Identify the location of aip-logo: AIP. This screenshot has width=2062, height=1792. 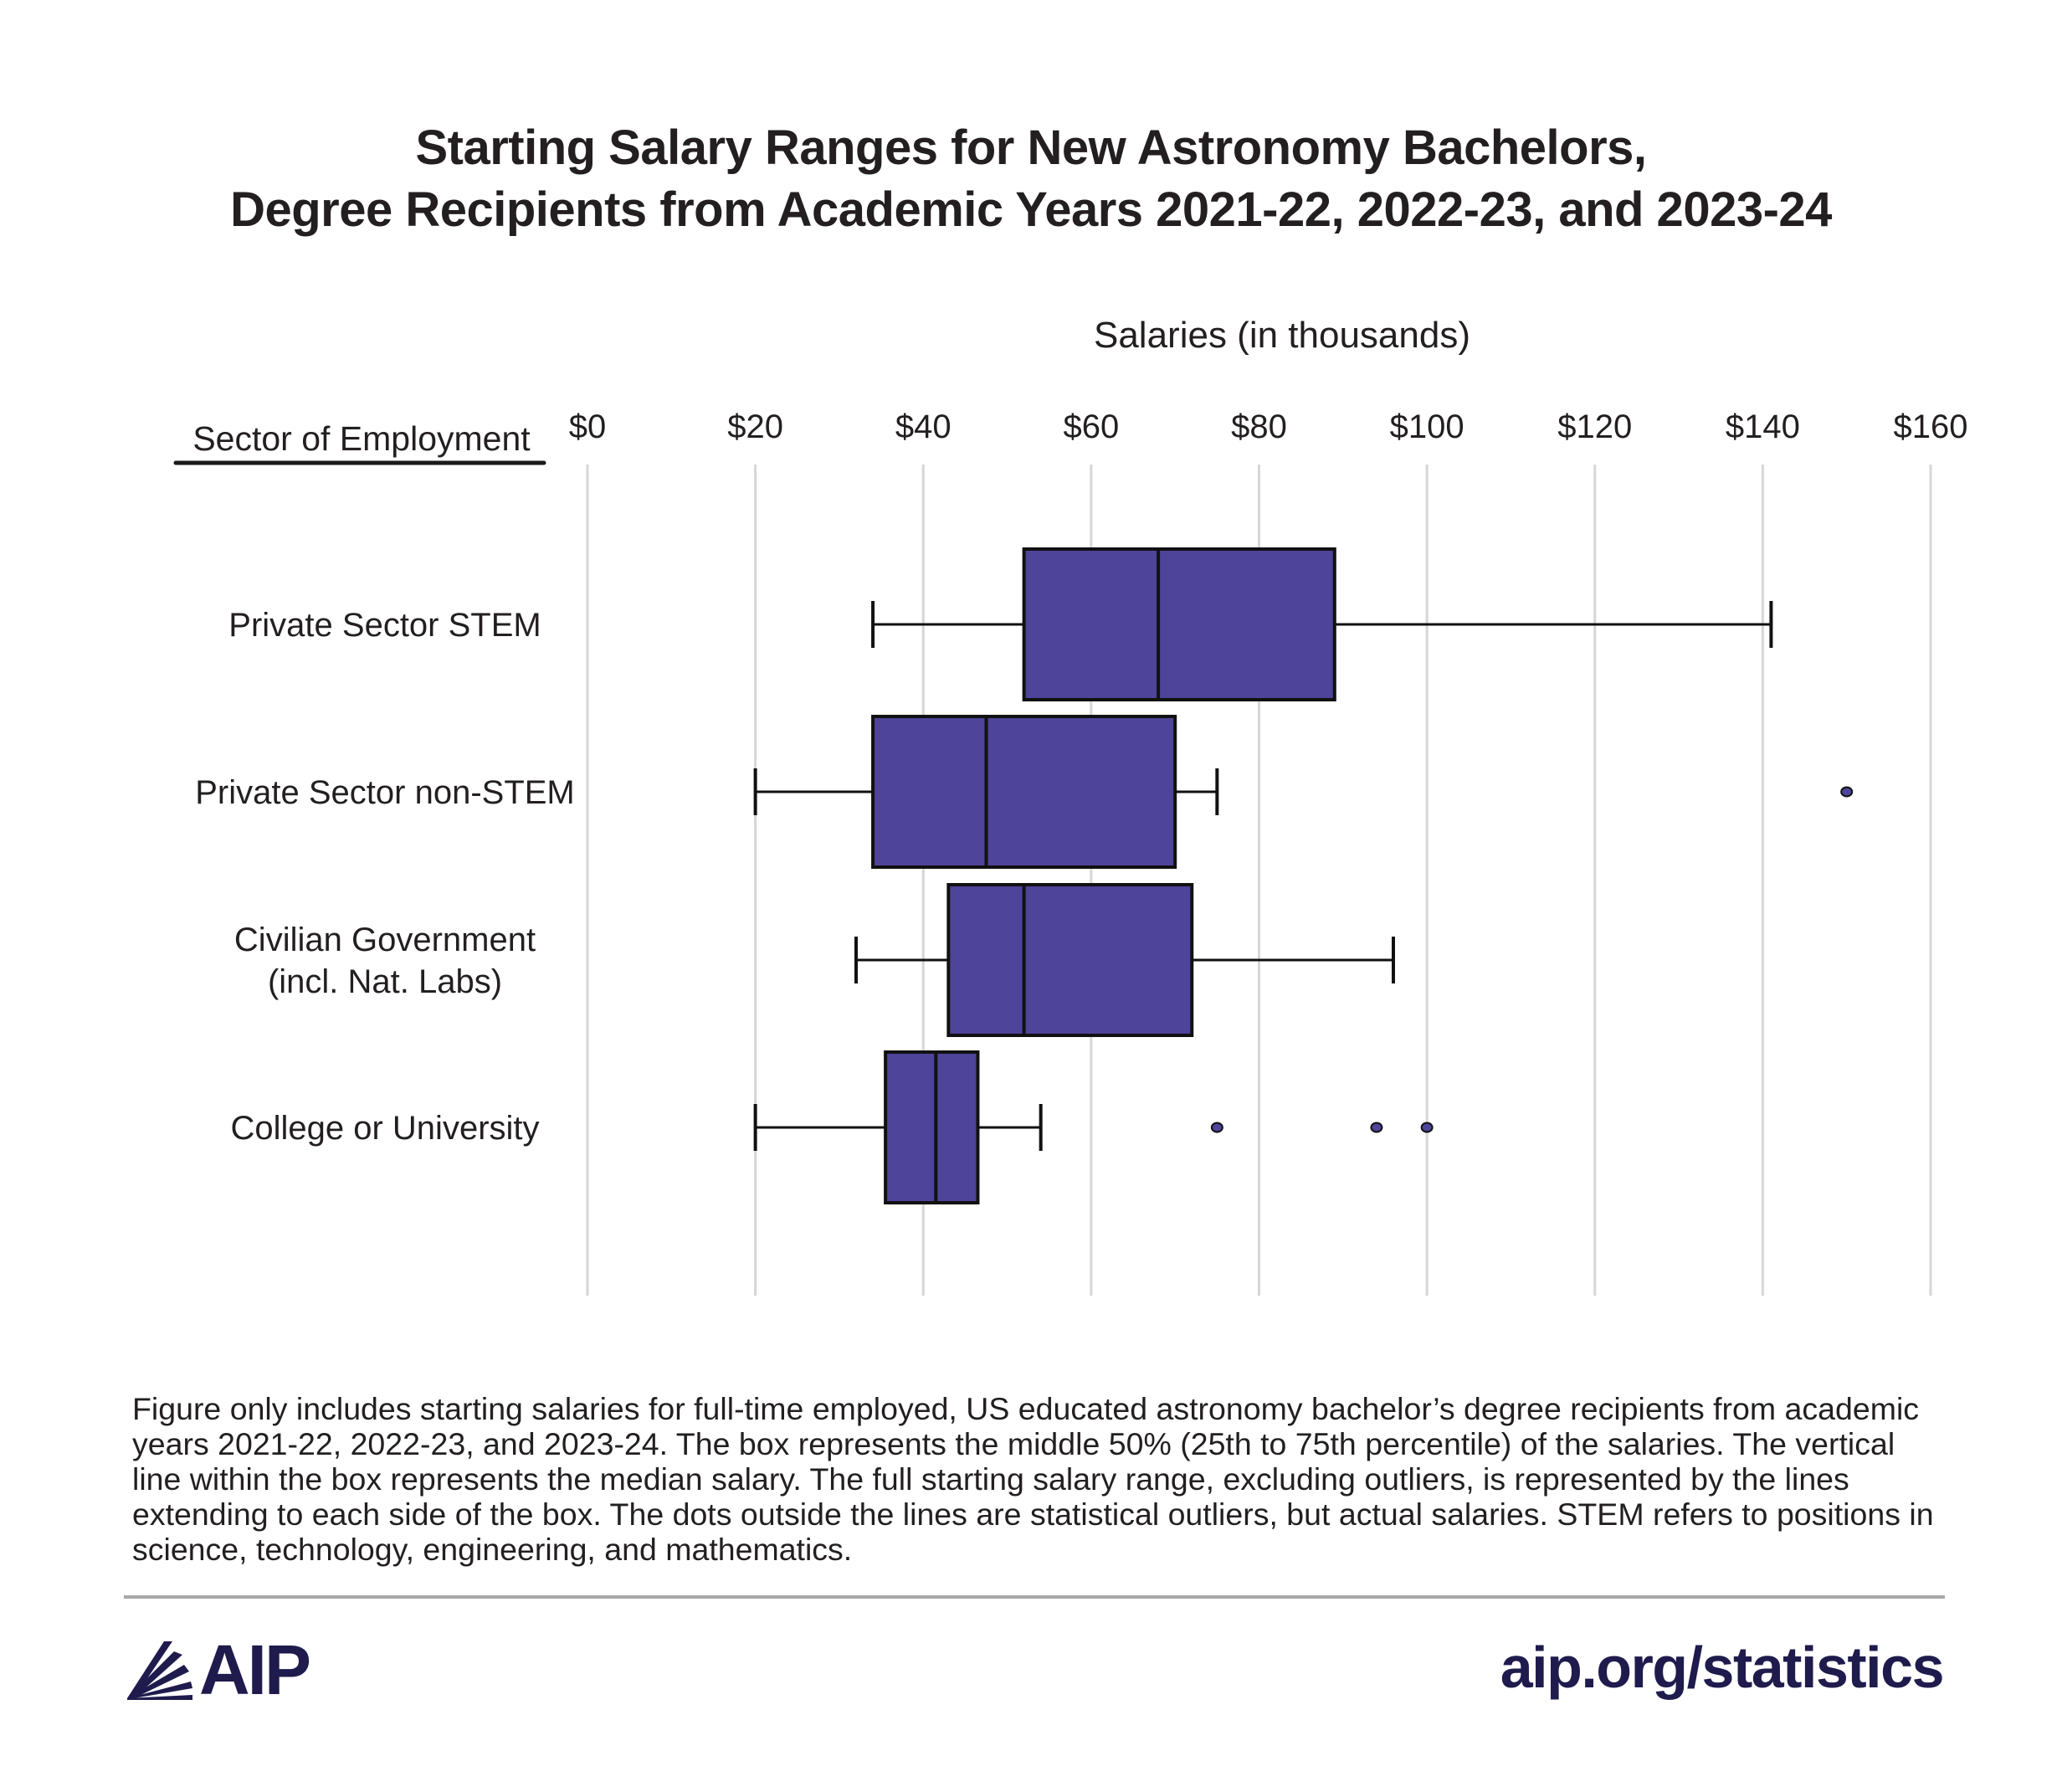
(218, 1669).